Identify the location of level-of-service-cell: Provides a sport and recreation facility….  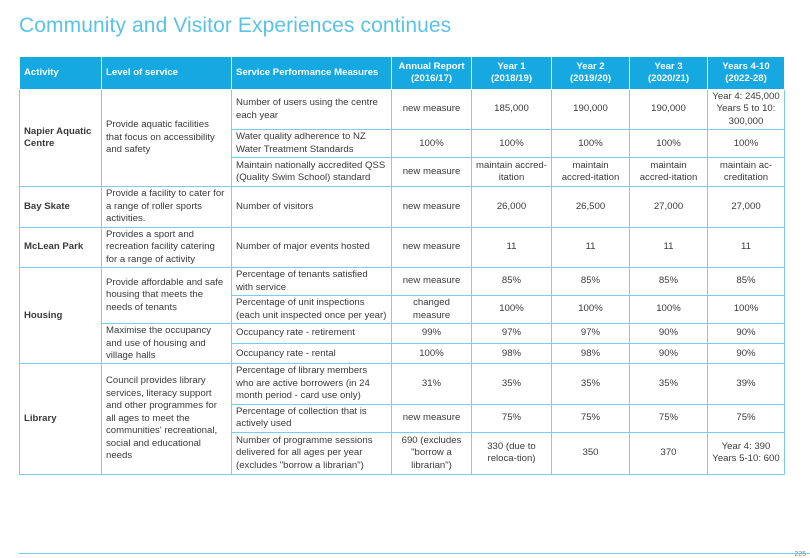
(166, 247).